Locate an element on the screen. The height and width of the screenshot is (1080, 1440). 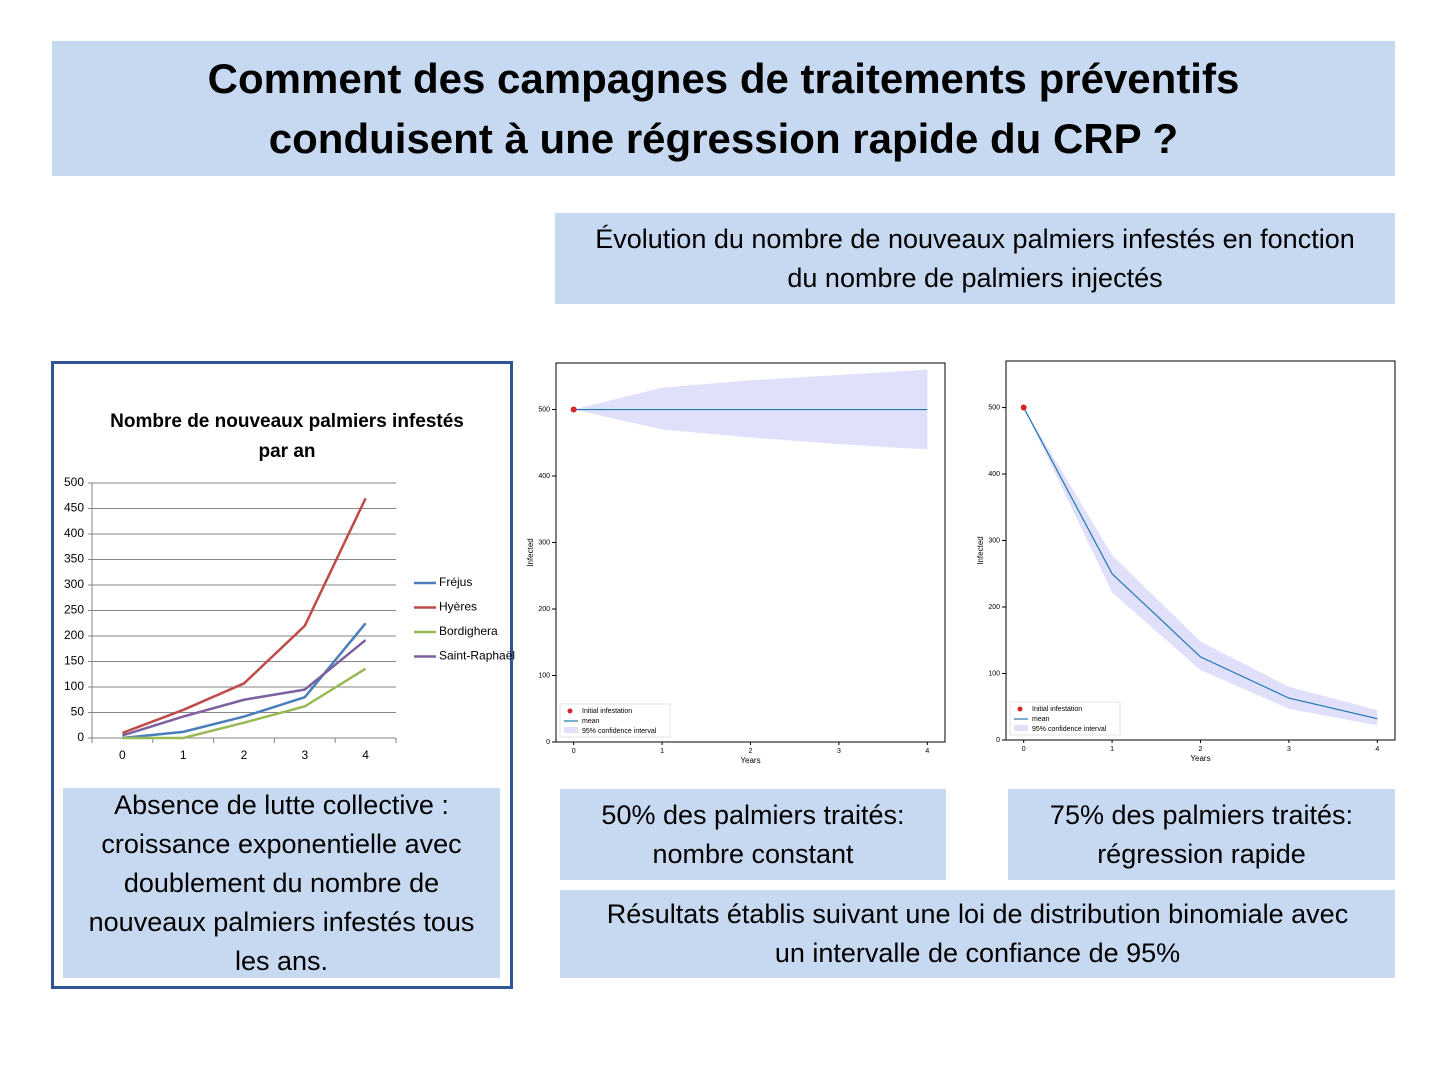
legend-label: Saint-Raphaël is located at coordinates (477, 656).